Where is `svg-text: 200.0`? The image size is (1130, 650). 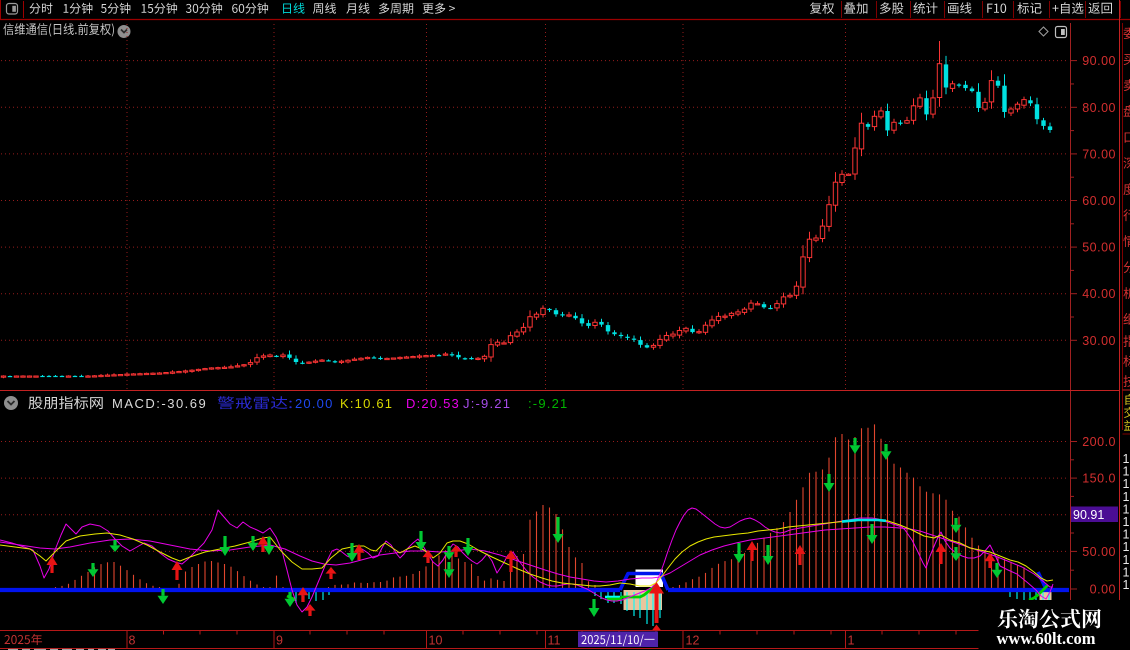
svg-text: 200.0 is located at coordinates (1099, 442).